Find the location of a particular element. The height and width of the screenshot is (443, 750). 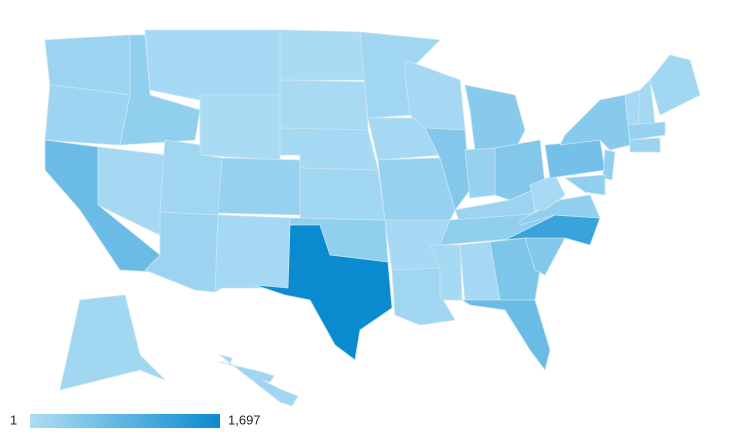

color-legend-bar is located at coordinates (125, 421).